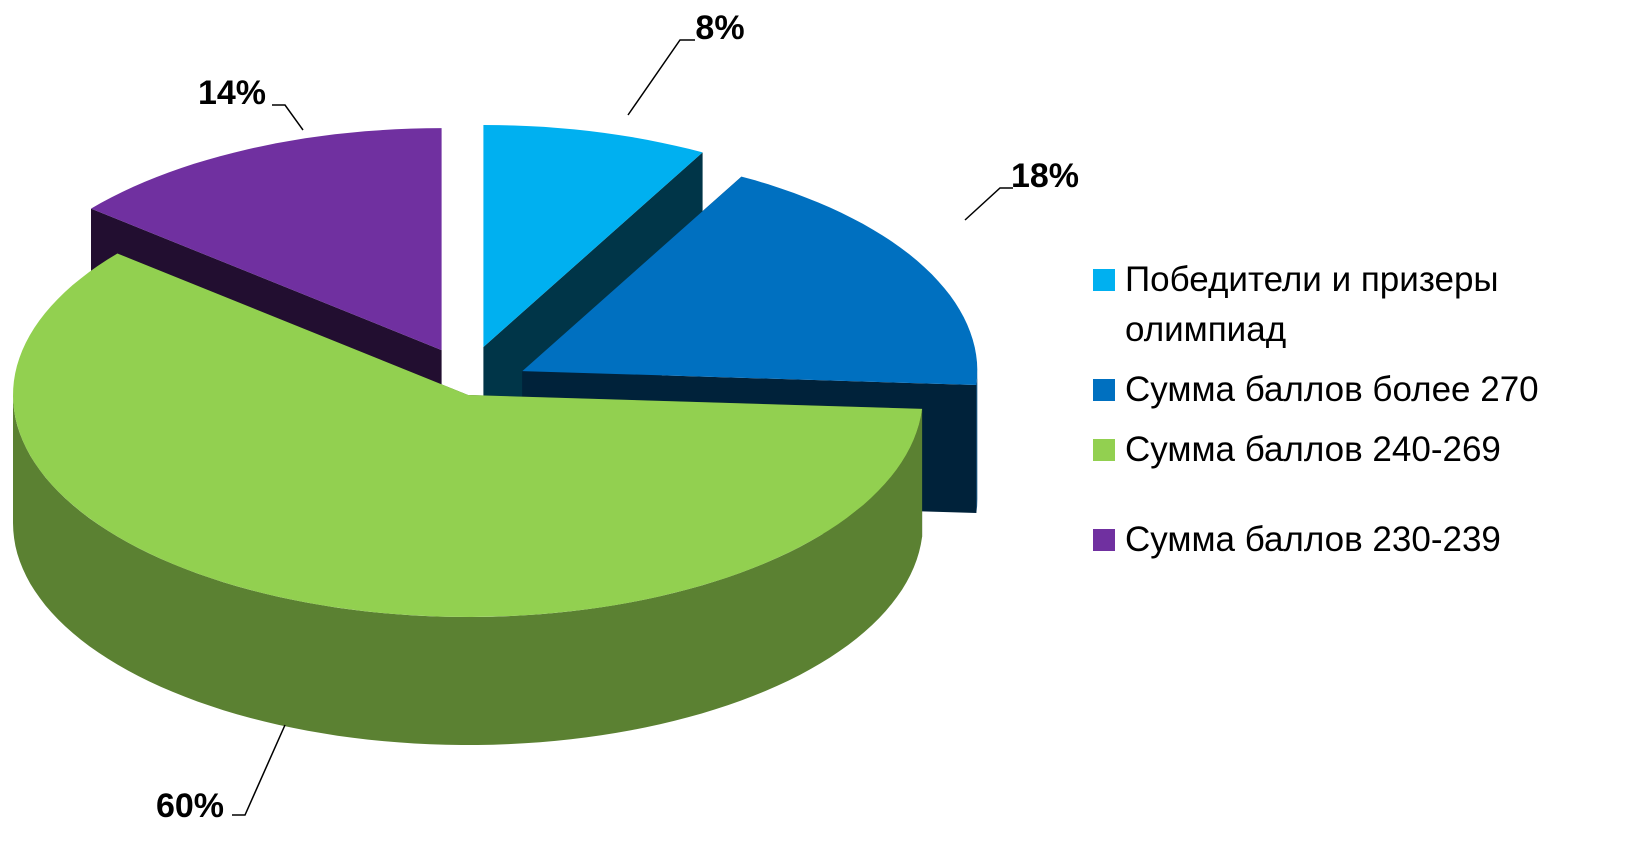  Describe the element at coordinates (232, 93) in the screenshot. I see `data-label: 14%` at that location.